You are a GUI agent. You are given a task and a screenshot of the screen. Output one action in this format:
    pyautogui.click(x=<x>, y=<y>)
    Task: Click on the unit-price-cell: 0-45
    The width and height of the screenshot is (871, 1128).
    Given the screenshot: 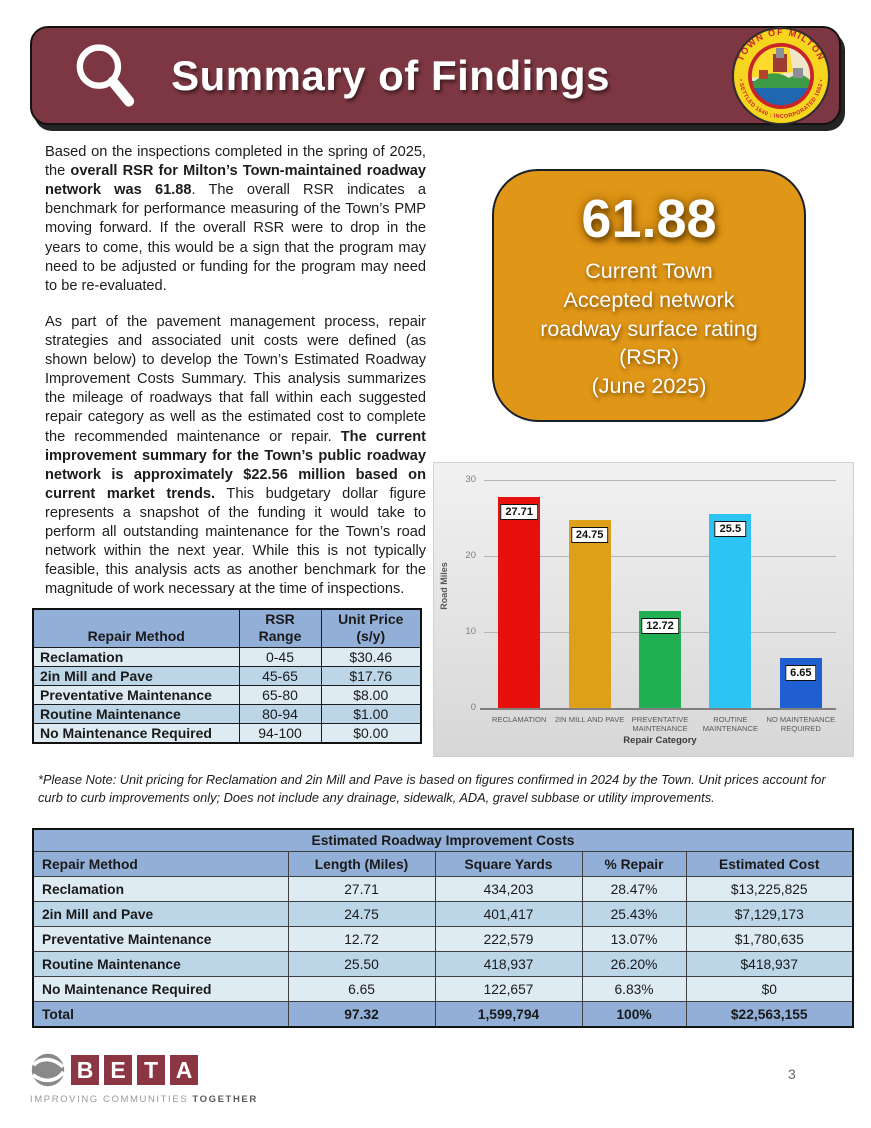 What is the action you would take?
    pyautogui.click(x=280, y=656)
    